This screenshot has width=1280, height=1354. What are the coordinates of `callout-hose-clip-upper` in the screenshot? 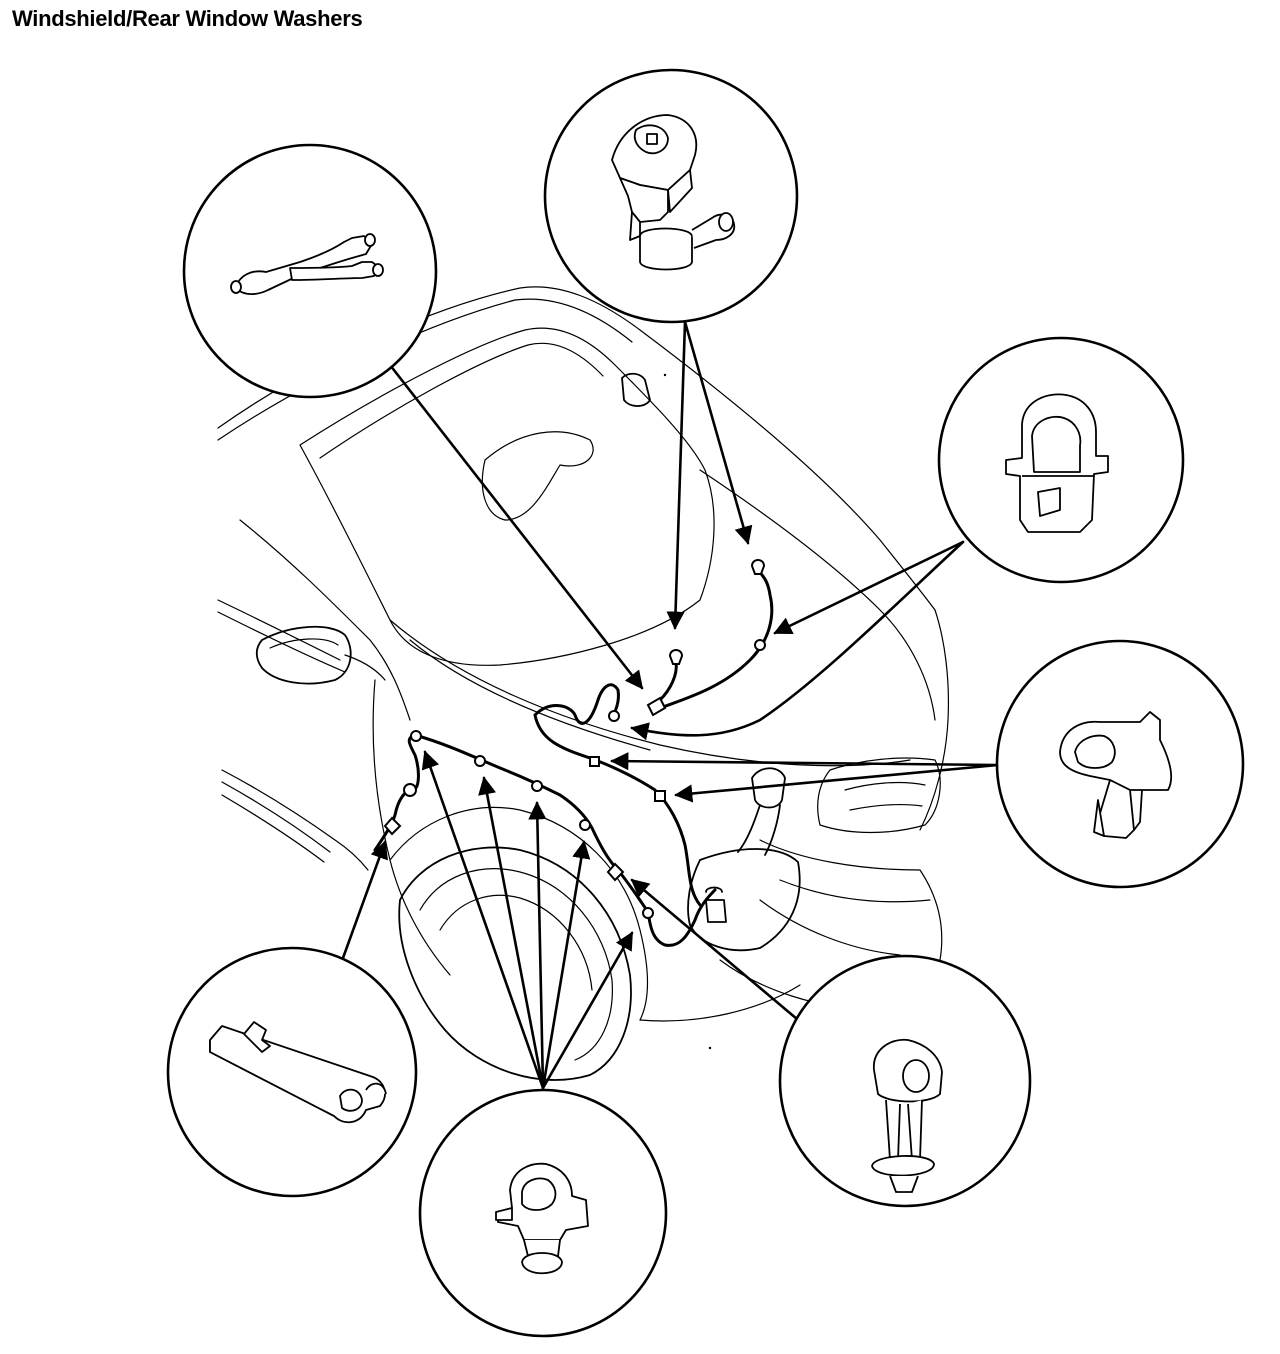 It's located at (1061, 460).